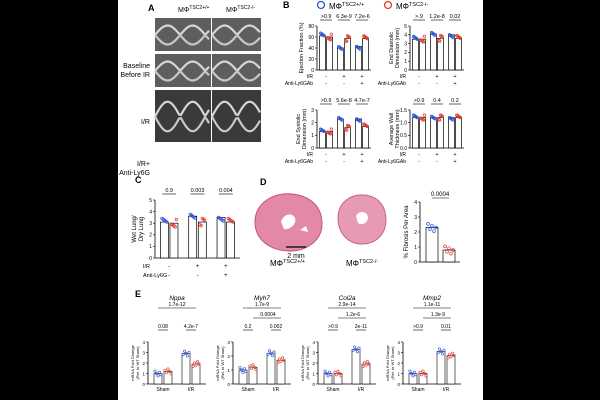 The width and height of the screenshot is (600, 400). I want to click on legend-marker-ko, so click(388, 5).